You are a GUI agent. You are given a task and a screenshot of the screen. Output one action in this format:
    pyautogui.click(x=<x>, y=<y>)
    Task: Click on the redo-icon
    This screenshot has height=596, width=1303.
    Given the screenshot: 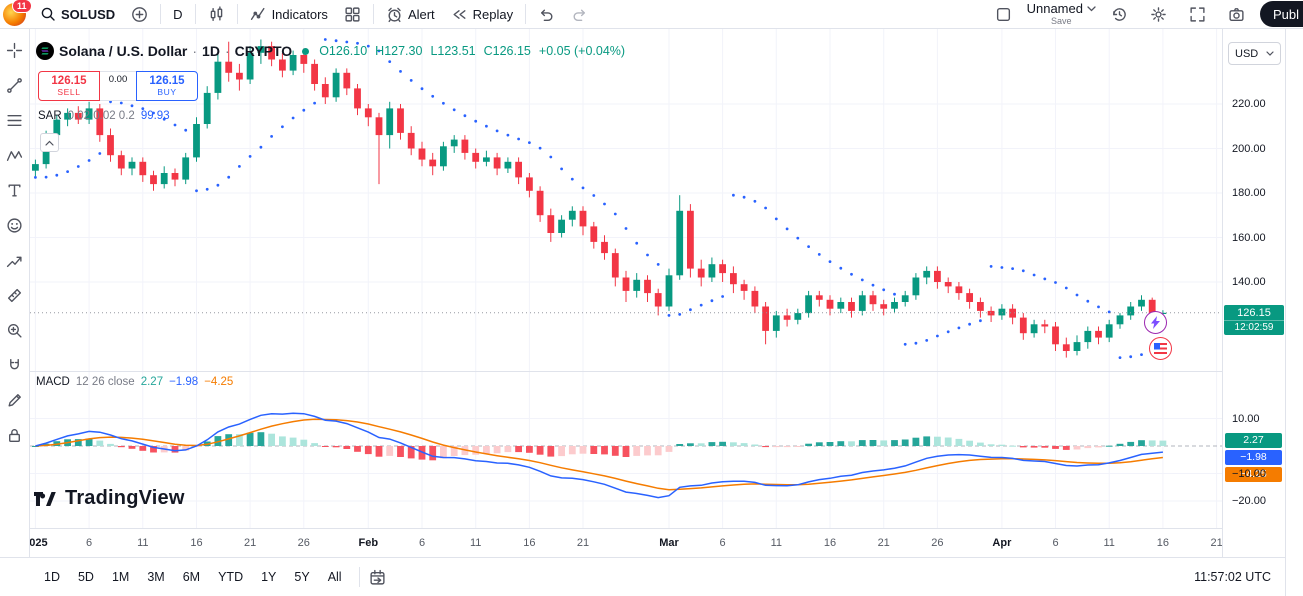 What is the action you would take?
    pyautogui.click(x=579, y=15)
    